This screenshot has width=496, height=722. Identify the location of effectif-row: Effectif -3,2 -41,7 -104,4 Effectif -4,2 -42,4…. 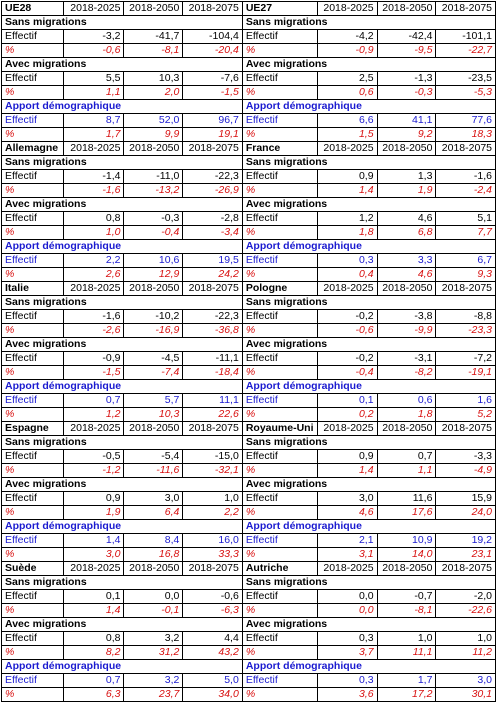
(248, 36).